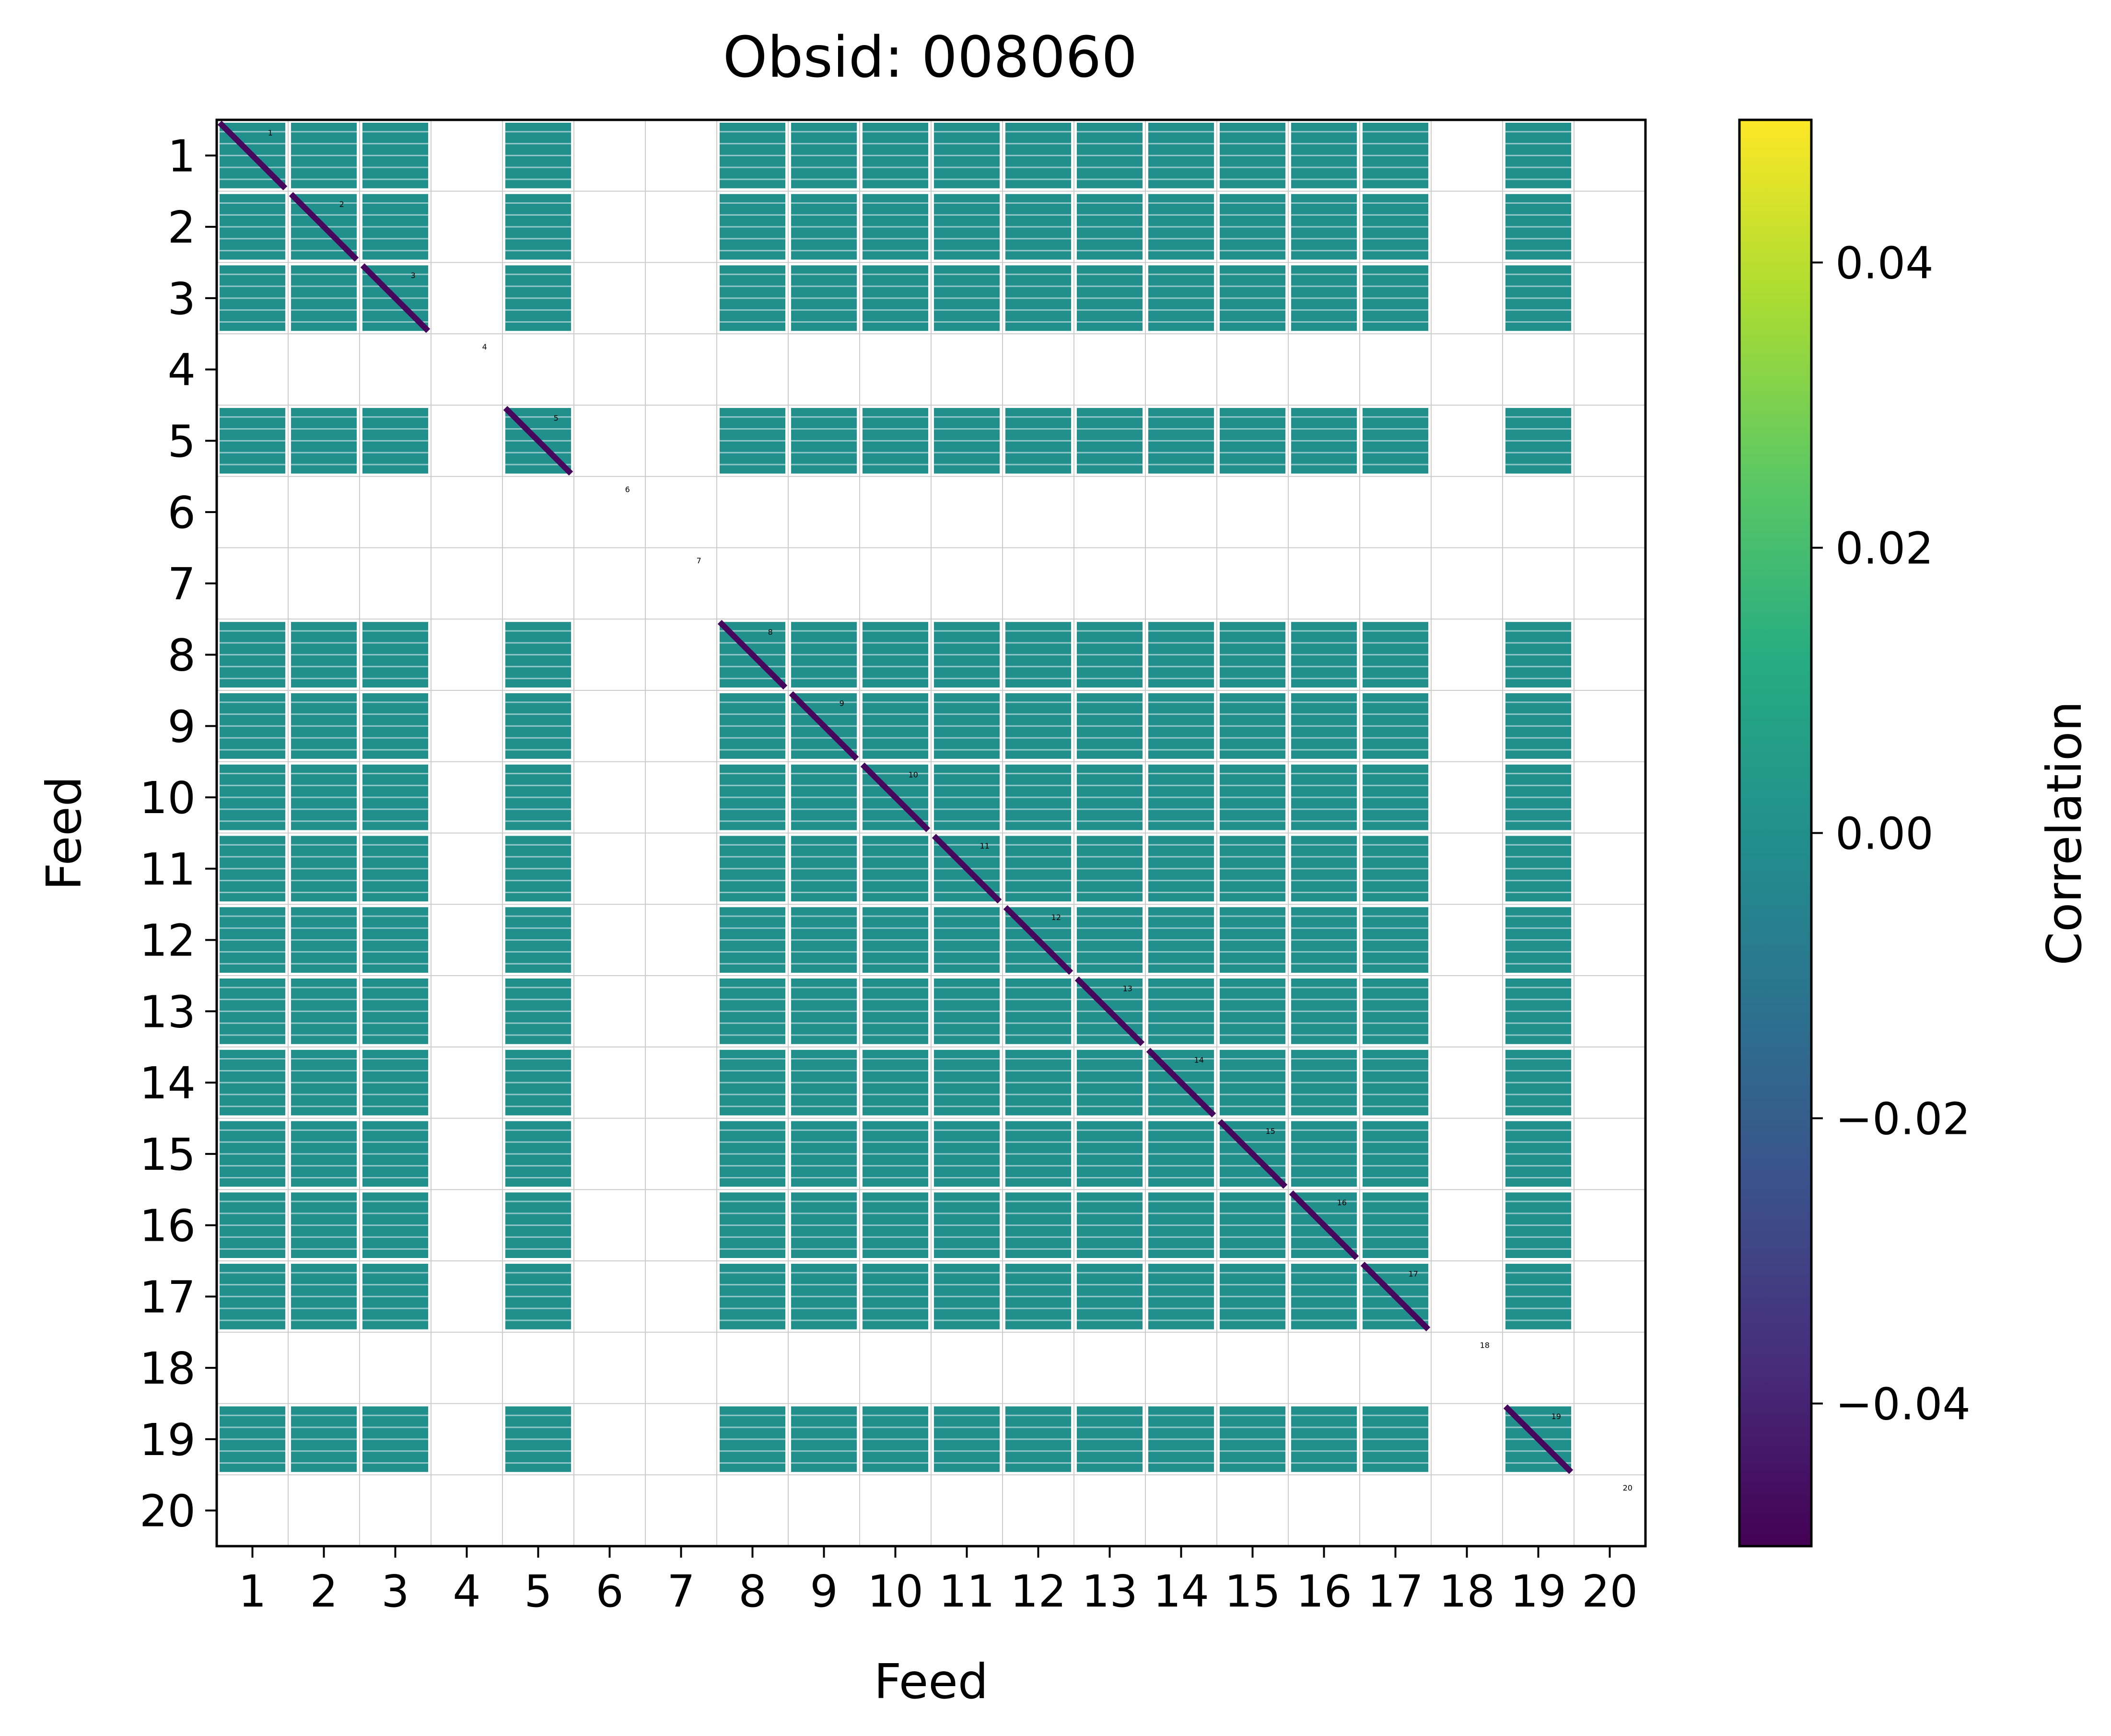  Describe the element at coordinates (1038, 1591) in the screenshot. I see `x-tick-label: 12` at that location.